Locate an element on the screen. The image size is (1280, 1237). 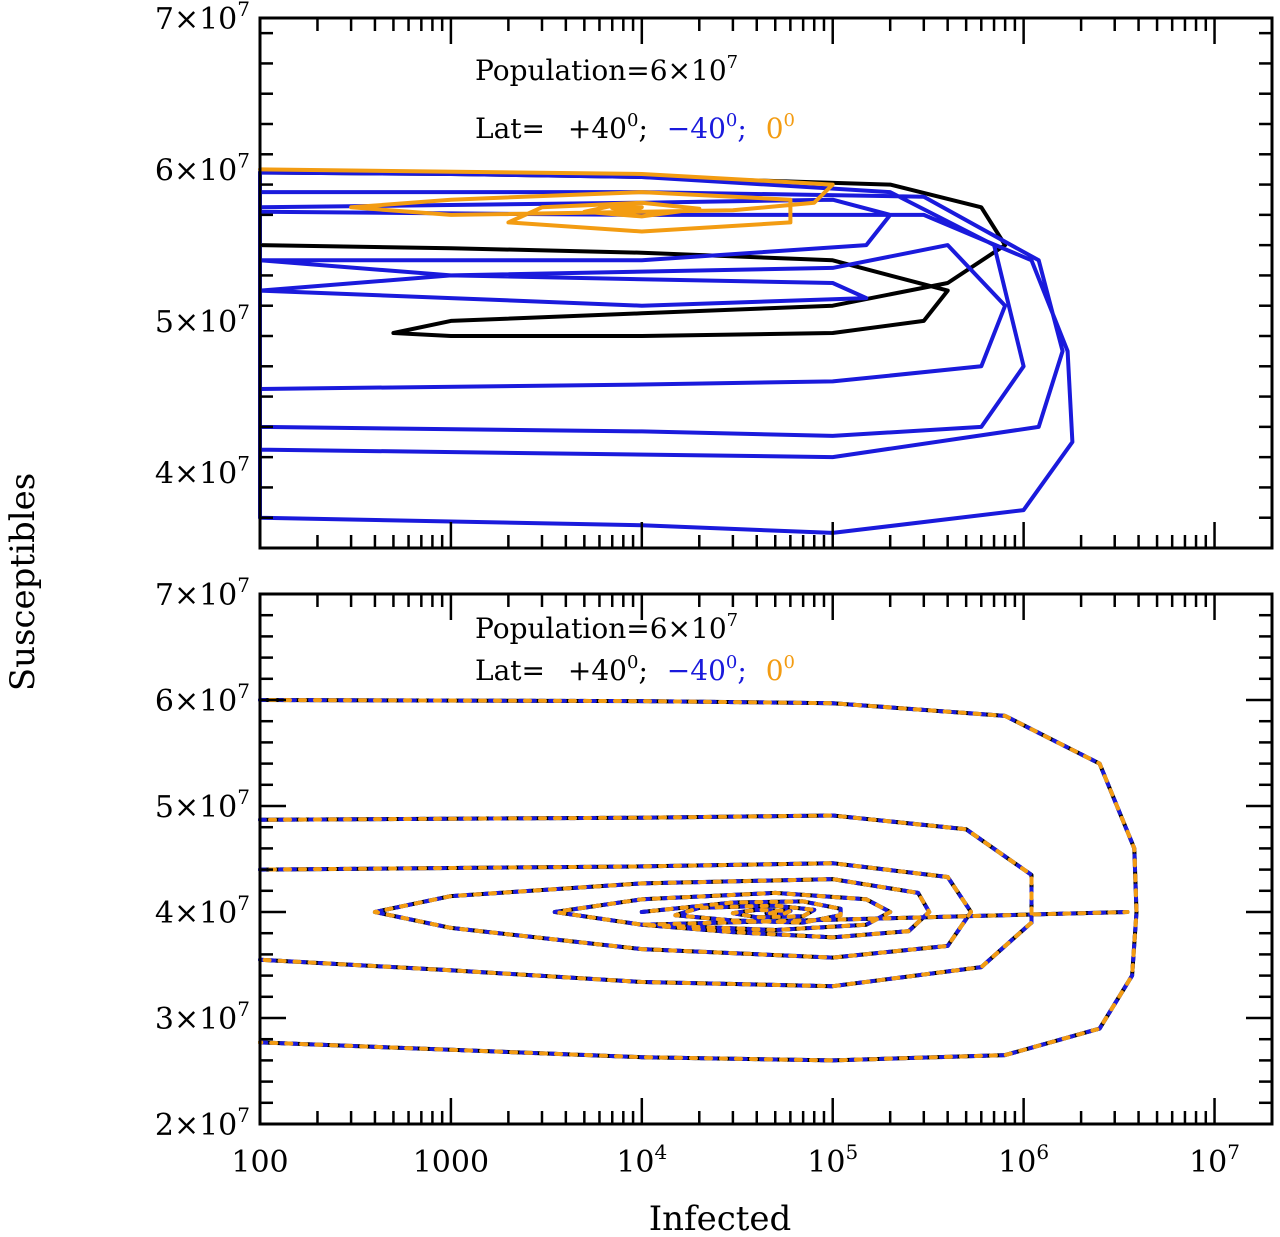
top-latitude-annotation: Lat= +400; −400; 00 is located at coordinates (635, 127).